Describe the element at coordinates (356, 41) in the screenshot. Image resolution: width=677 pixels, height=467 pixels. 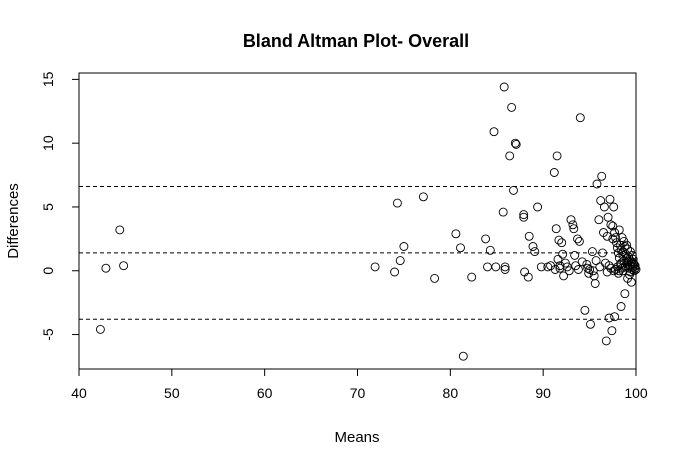
I see `chart-title: Bland Altman Plot- Overall` at that location.